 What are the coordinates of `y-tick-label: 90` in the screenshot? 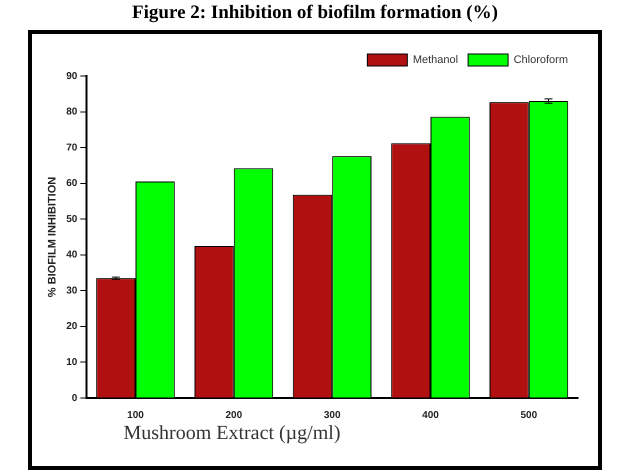 It's located at (72, 76).